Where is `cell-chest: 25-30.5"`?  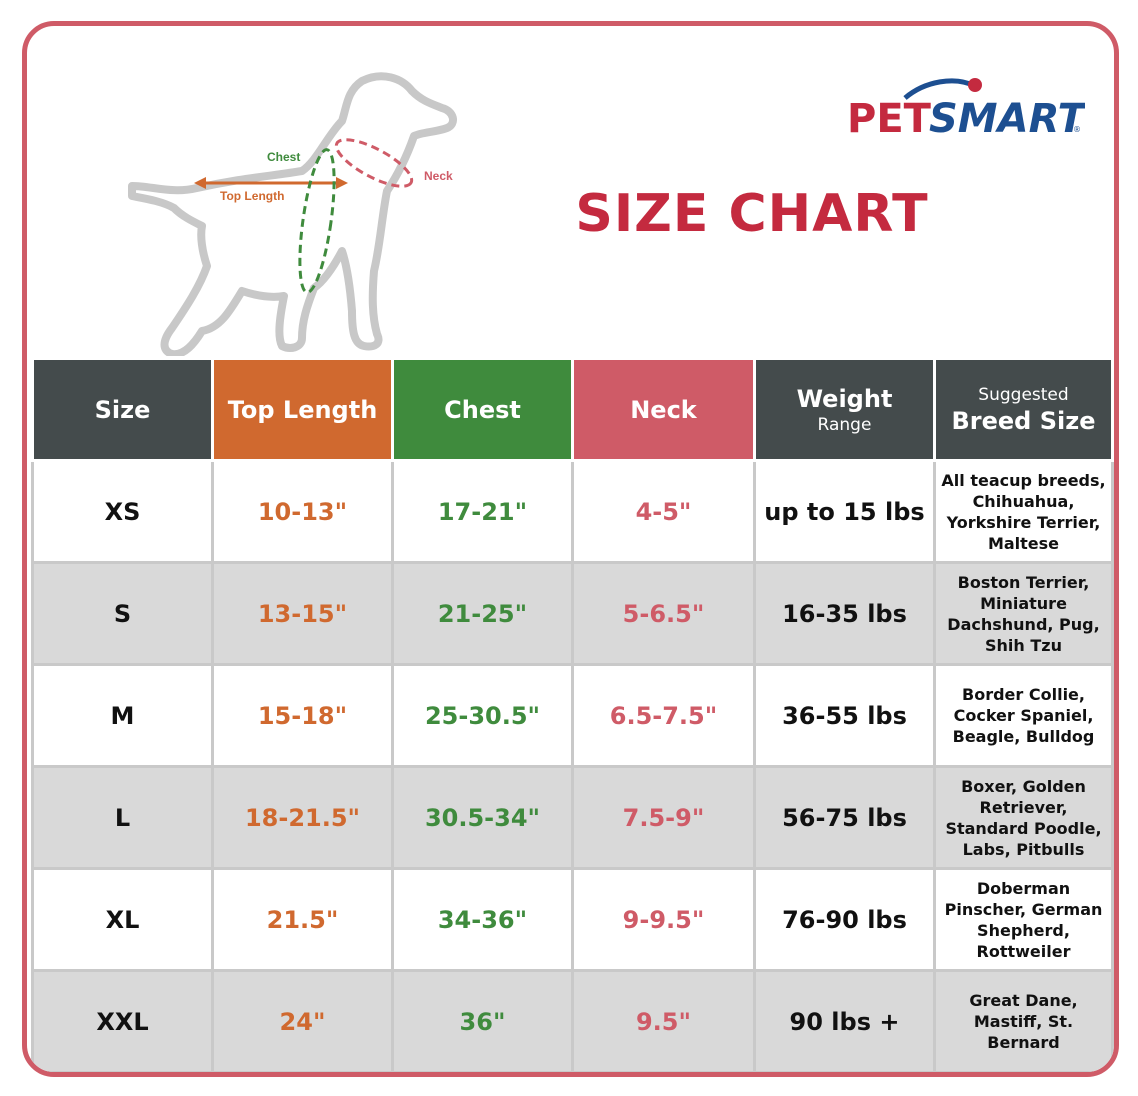
cell-chest: 25-30.5" is located at coordinates (482, 715).